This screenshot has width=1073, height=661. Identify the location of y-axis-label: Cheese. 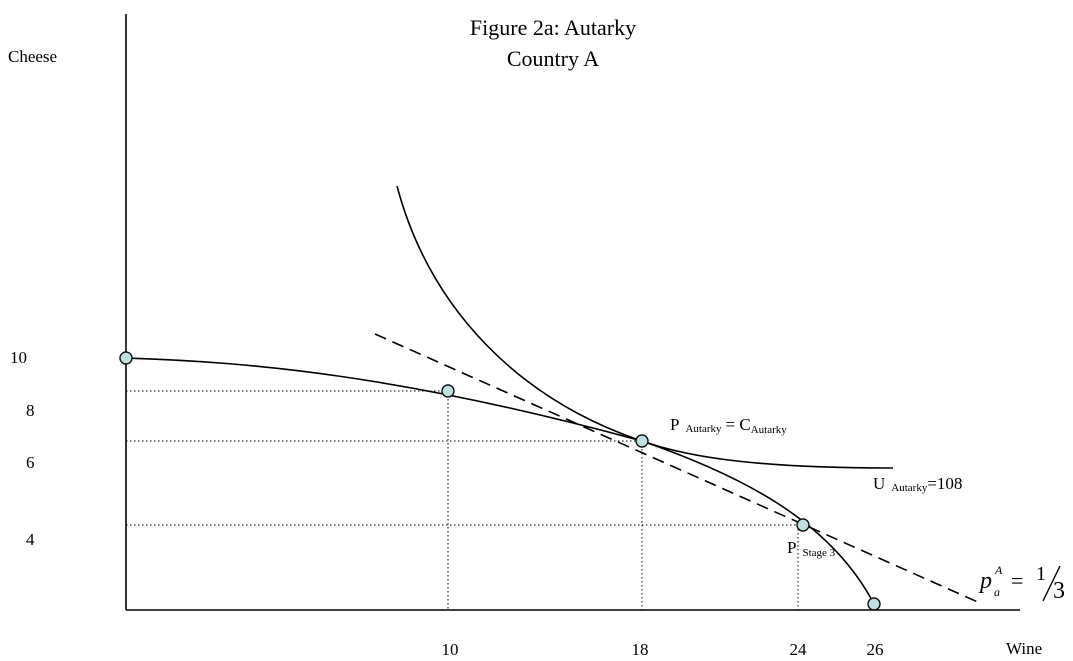
(32, 56).